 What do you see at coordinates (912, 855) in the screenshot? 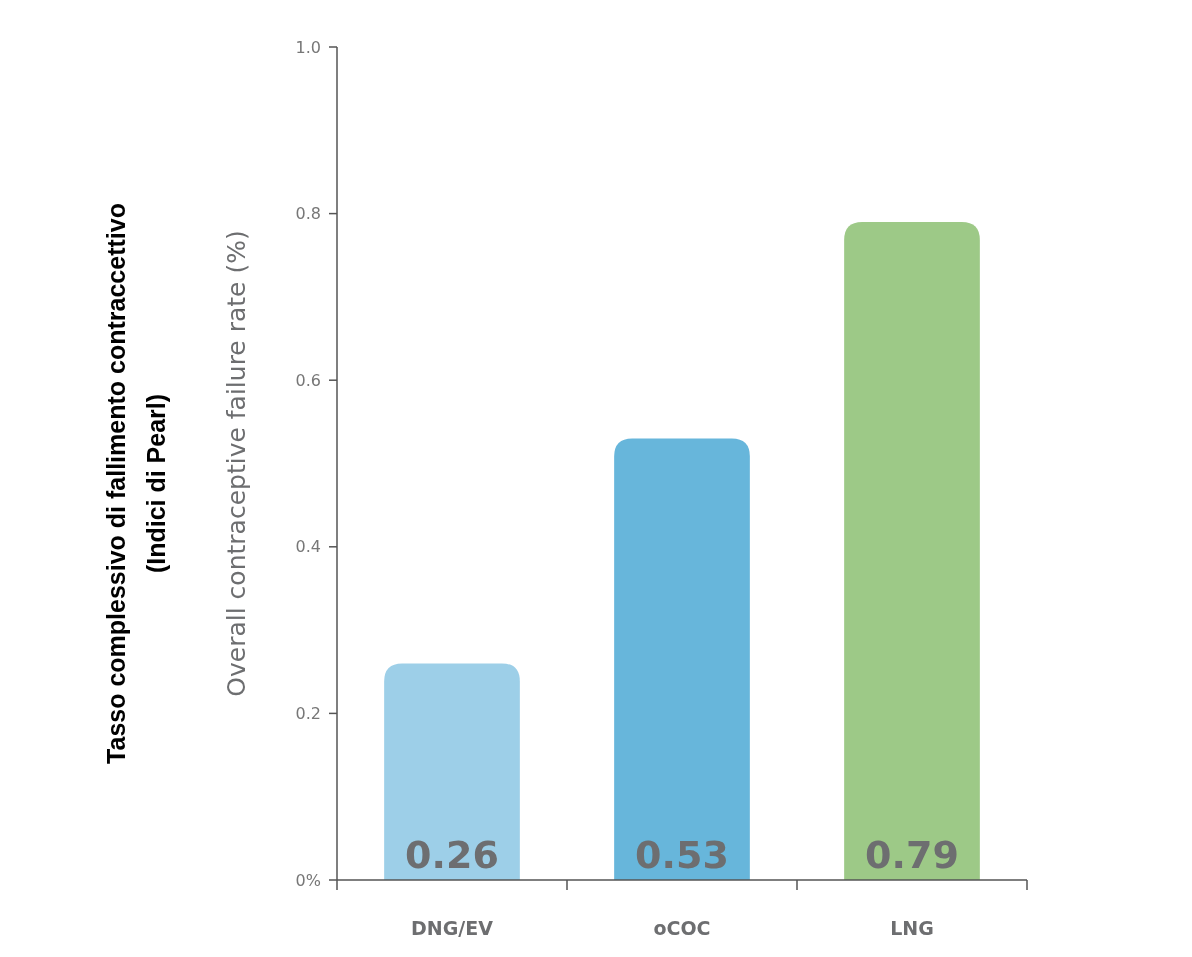
I see `data-label: 0.79` at bounding box center [912, 855].